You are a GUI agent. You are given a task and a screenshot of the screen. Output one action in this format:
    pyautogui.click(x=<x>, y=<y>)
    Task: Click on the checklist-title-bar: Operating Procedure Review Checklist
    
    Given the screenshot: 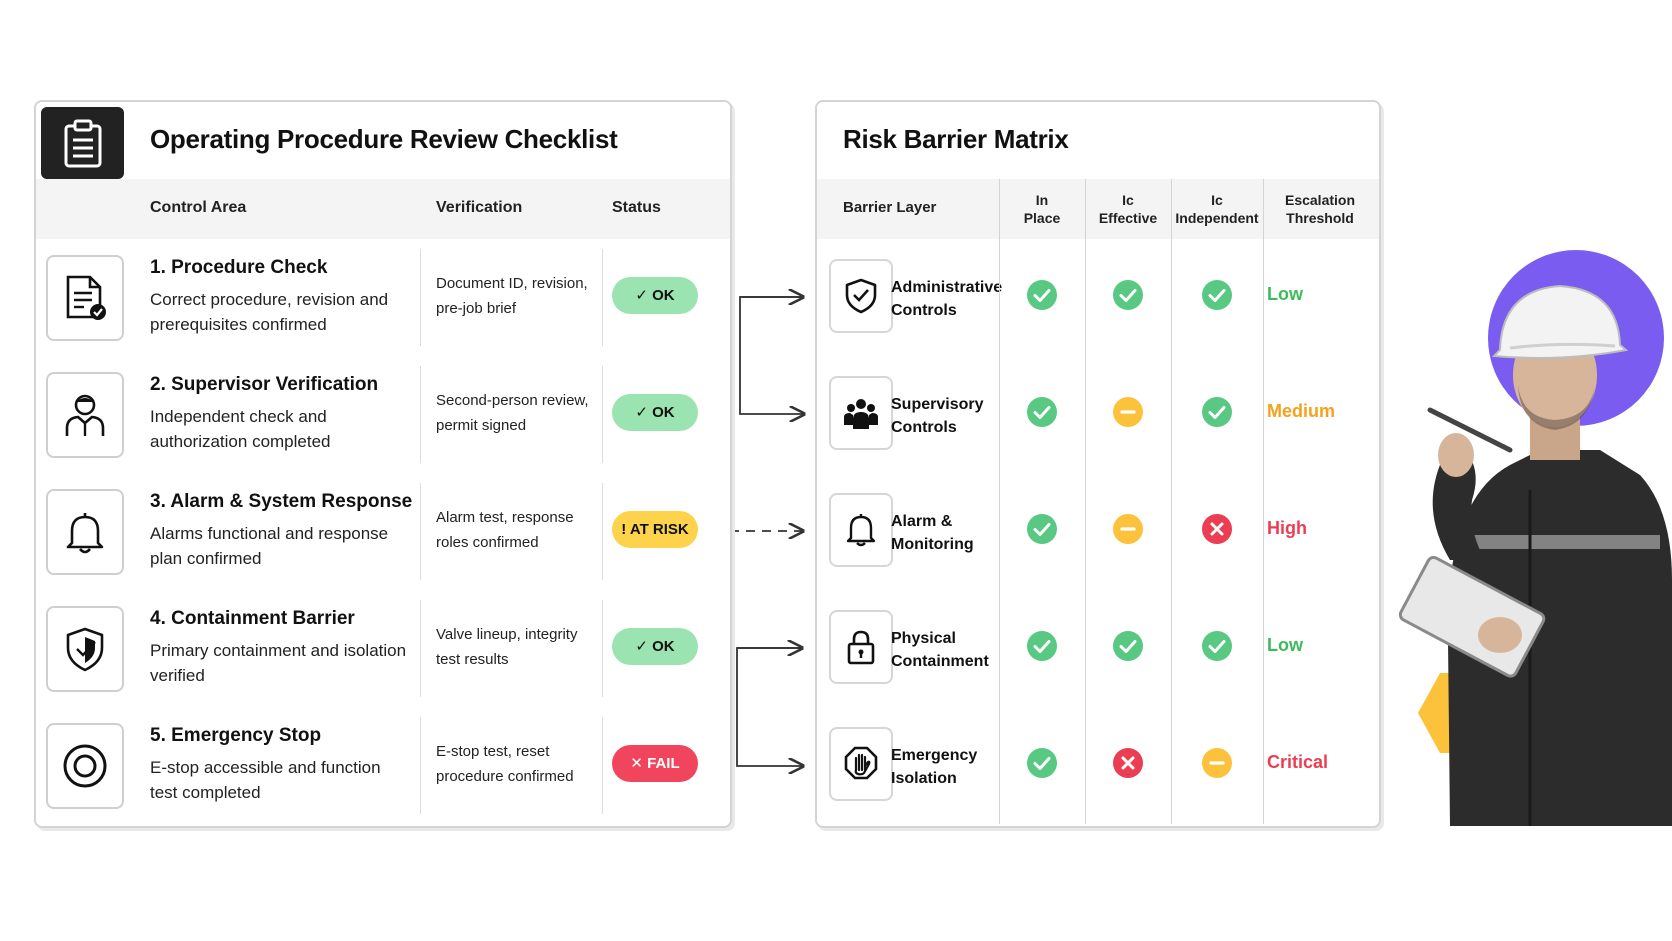 What is the action you would take?
    pyautogui.click(x=383, y=141)
    